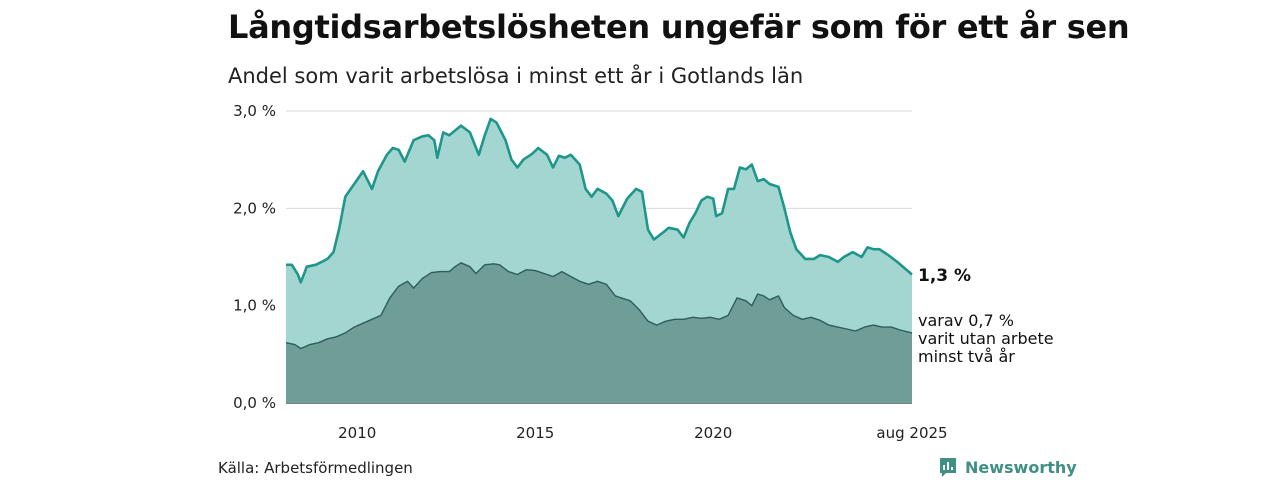 Image resolution: width=1280 pixels, height=480 pixels. I want to click on y-tick-label: 2,0 %, so click(254, 208).